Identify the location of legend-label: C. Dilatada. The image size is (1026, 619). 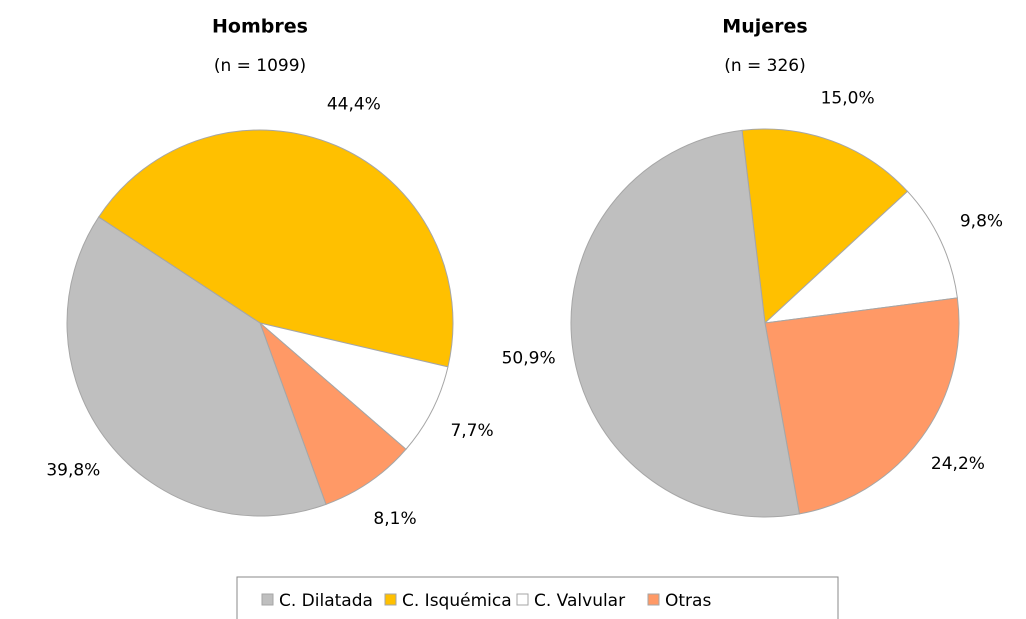
(326, 601).